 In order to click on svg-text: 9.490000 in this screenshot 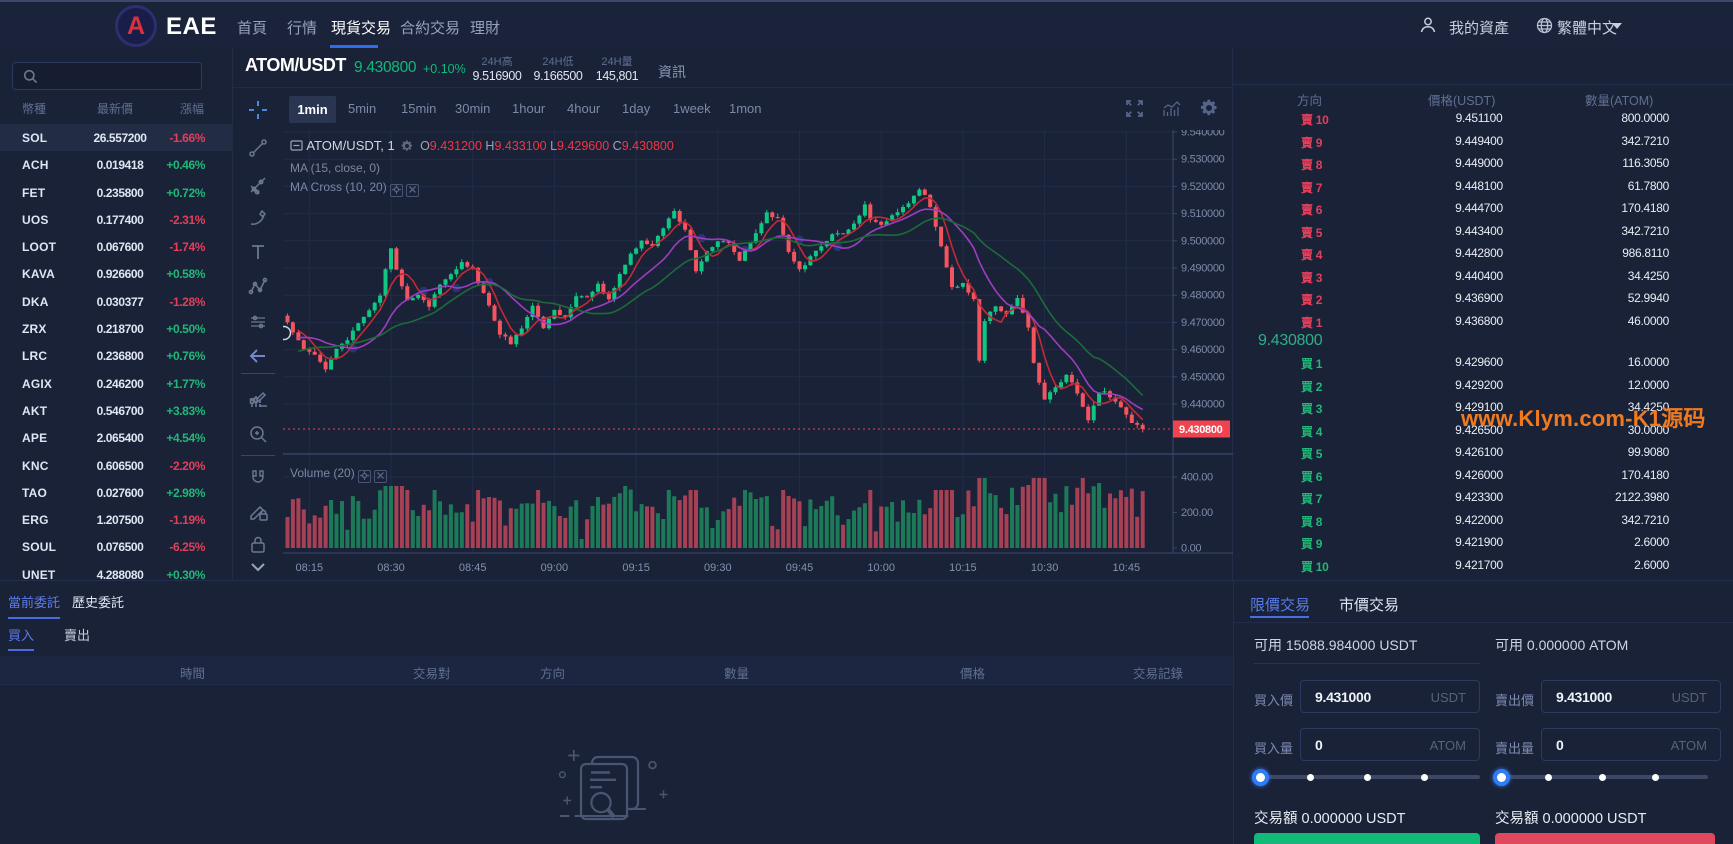, I will do `click(1203, 269)`.